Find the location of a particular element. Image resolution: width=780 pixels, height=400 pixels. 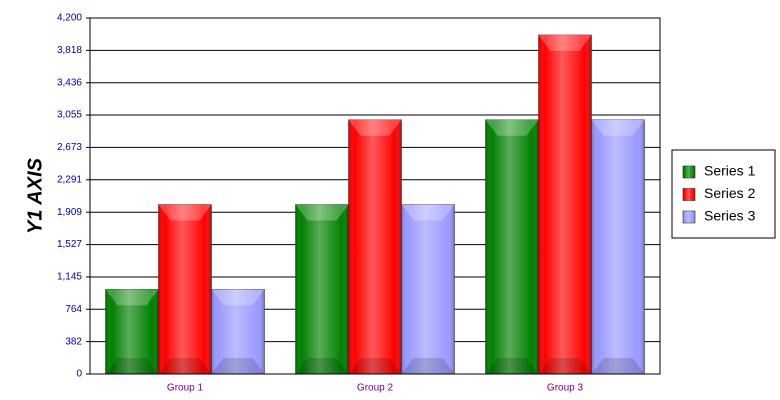

y-axis-title: Y1 AXIS is located at coordinates (35, 195).